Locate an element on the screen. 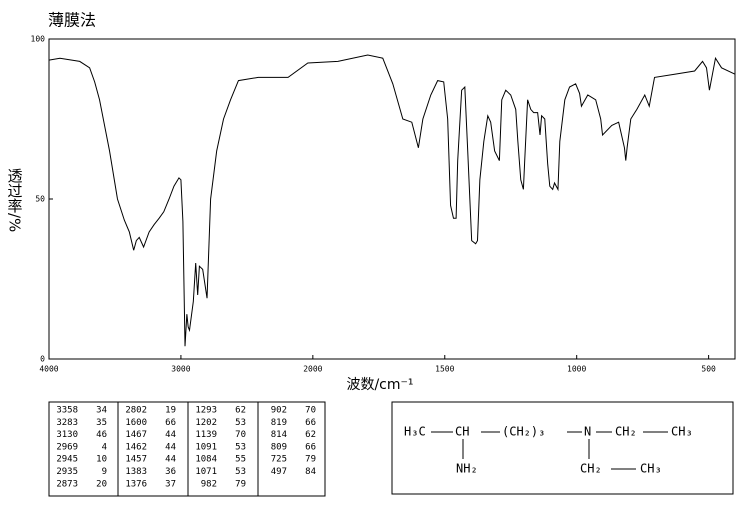 The image size is (737, 510). y-tick-label: 100 is located at coordinates (38, 39).